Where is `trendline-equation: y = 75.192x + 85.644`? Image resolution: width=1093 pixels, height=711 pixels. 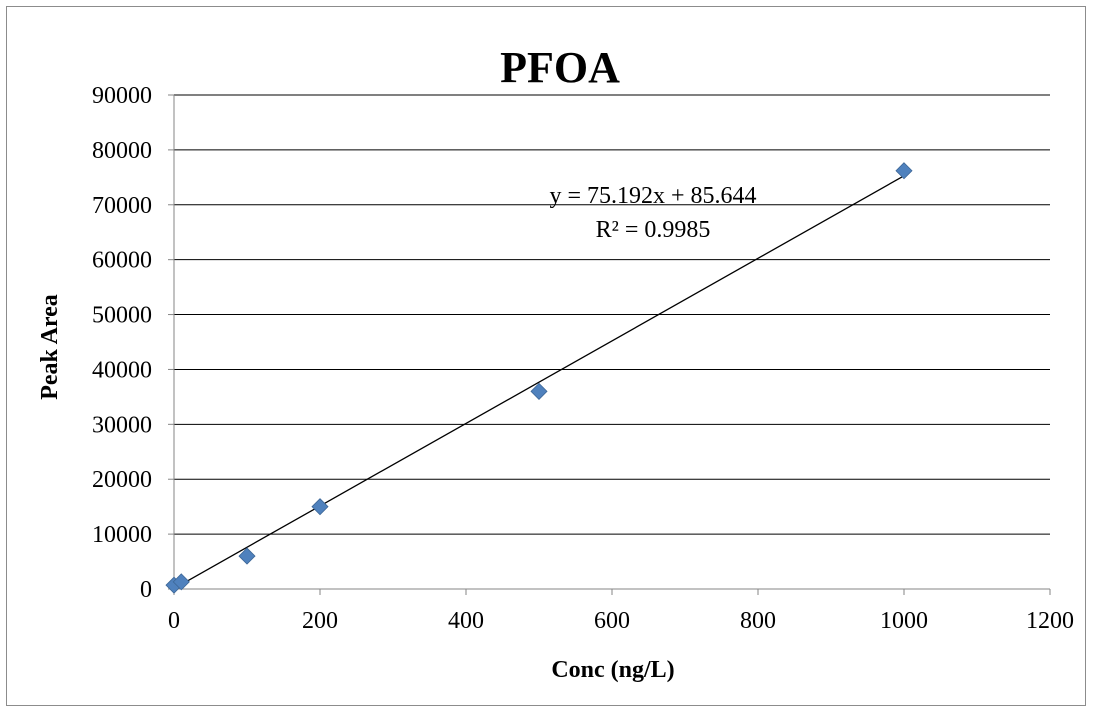 trendline-equation: y = 75.192x + 85.644 is located at coordinates (652, 196).